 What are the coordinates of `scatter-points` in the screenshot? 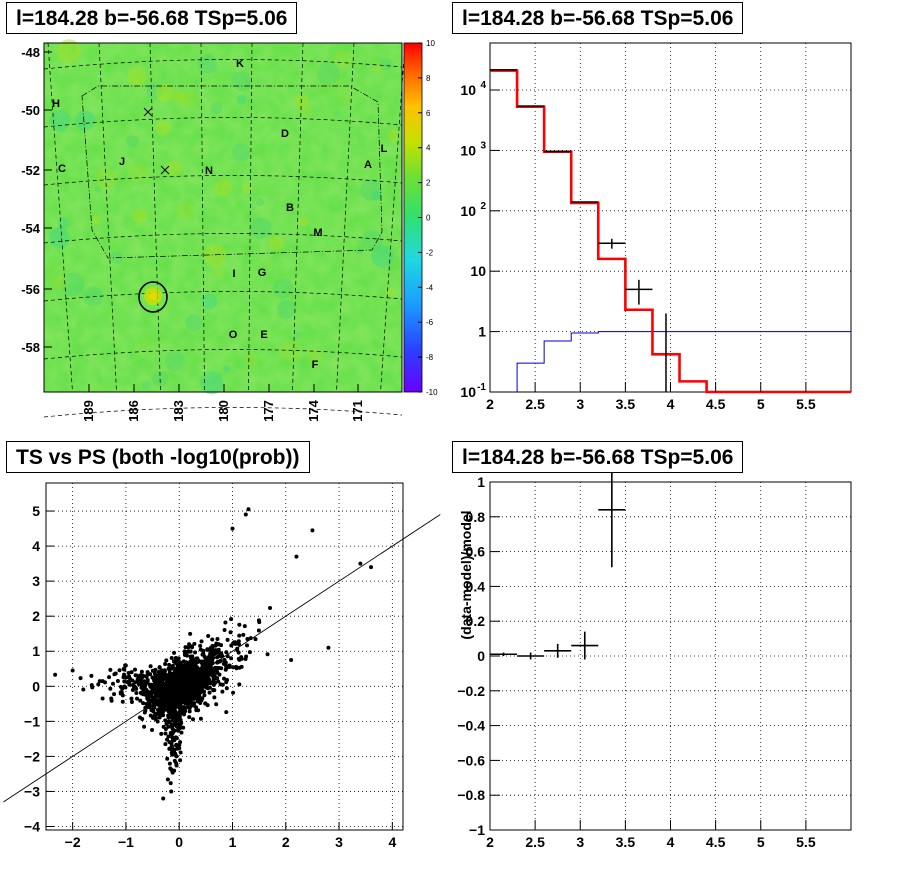 It's located at (213, 654).